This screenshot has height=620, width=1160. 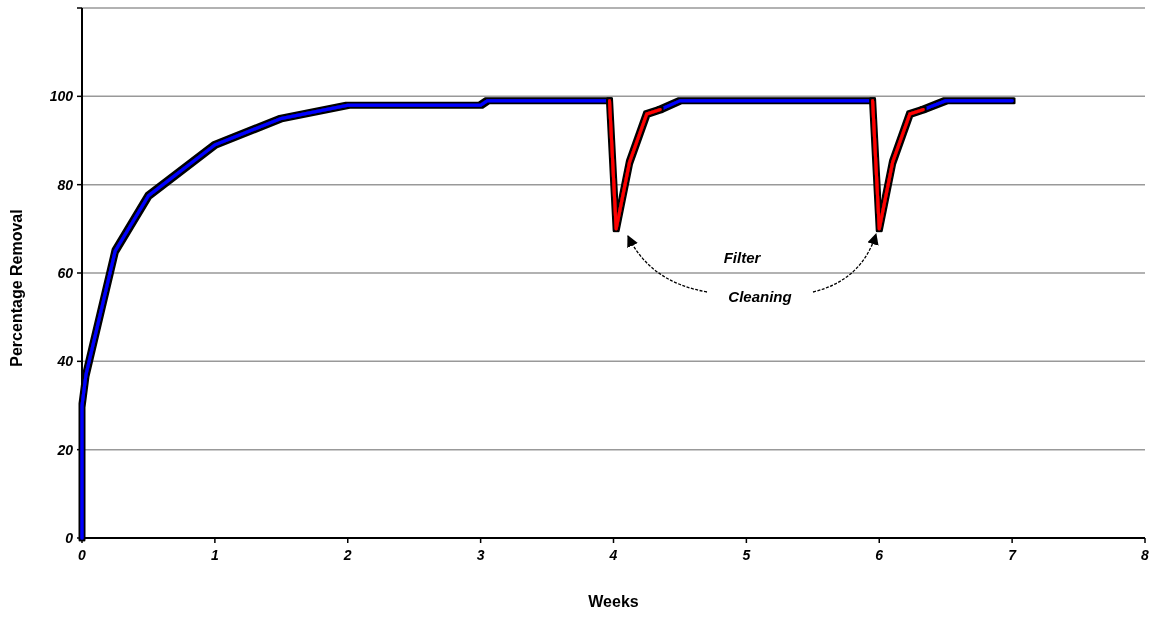 I want to click on x-tick-label: 2, so click(x=347, y=555).